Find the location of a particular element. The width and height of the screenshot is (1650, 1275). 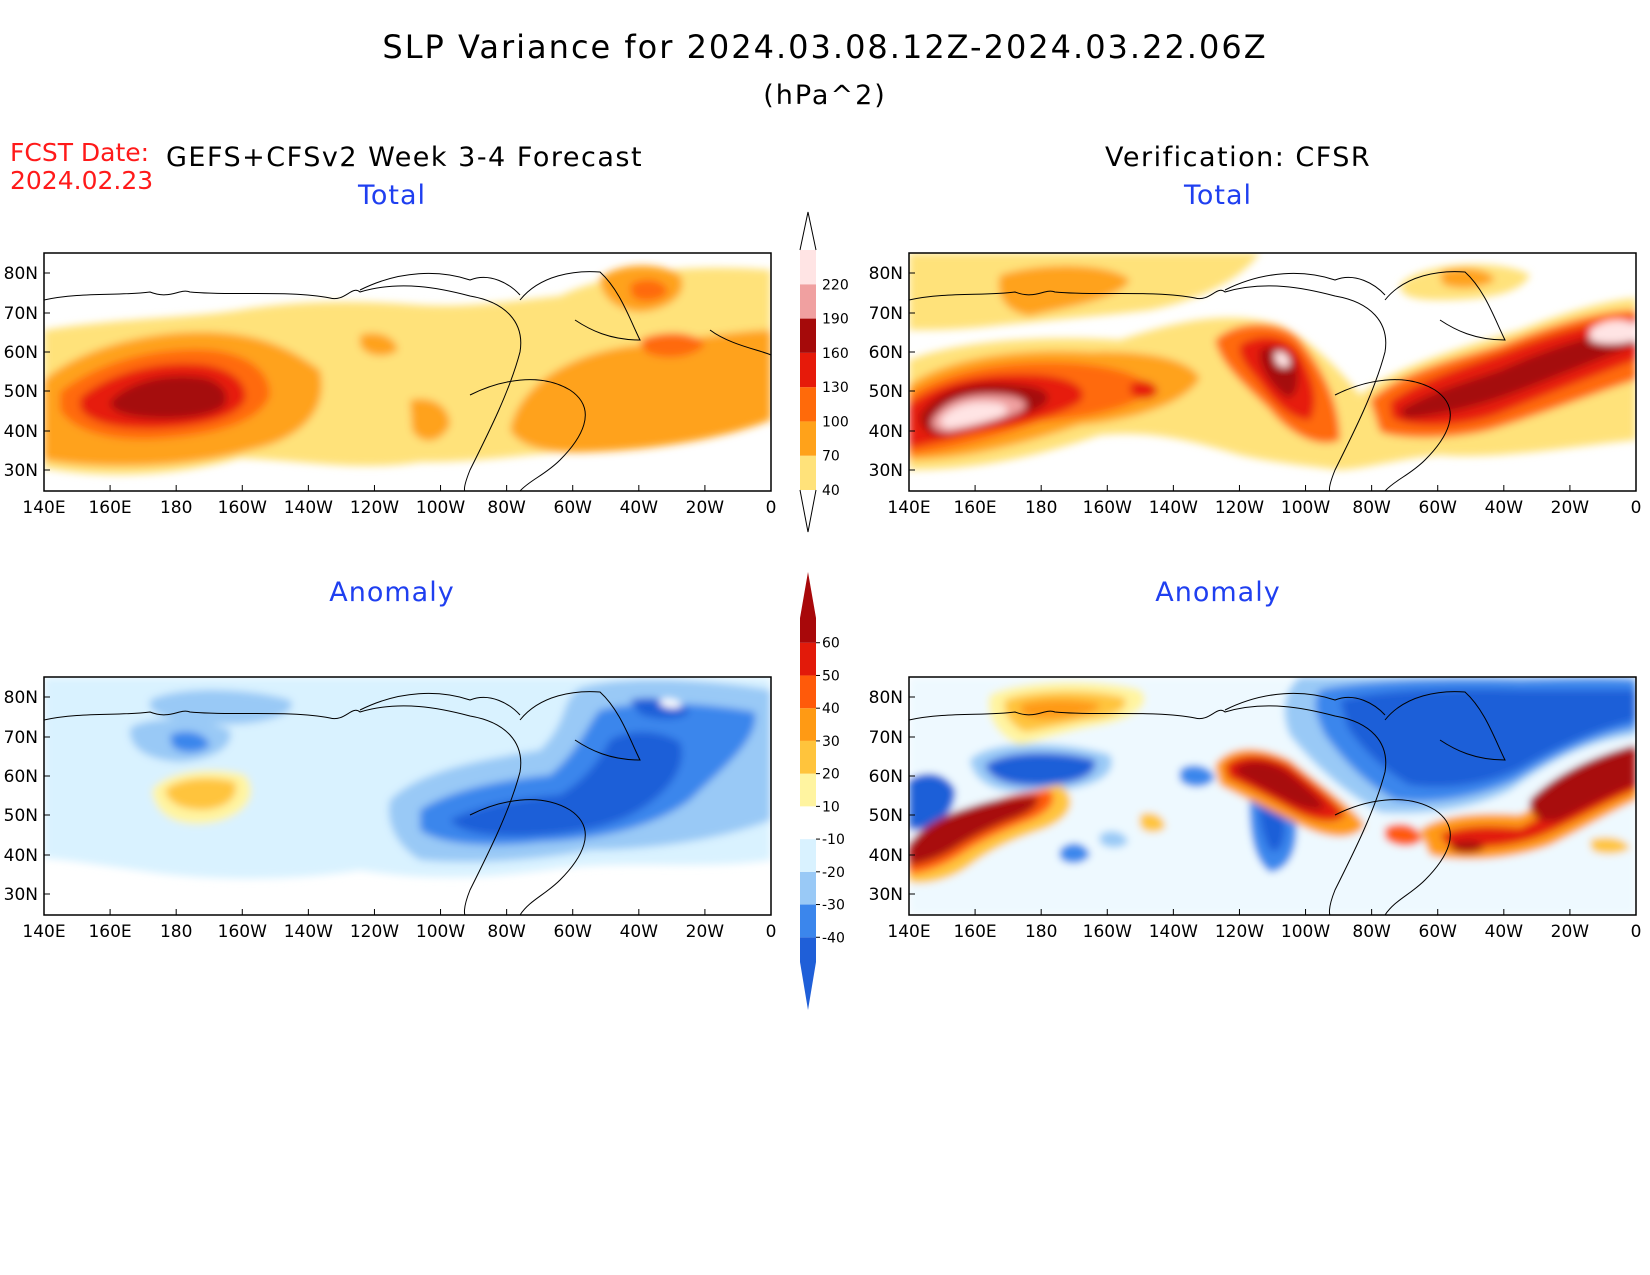

forecast-anomaly-frame is located at coordinates (407, 796).